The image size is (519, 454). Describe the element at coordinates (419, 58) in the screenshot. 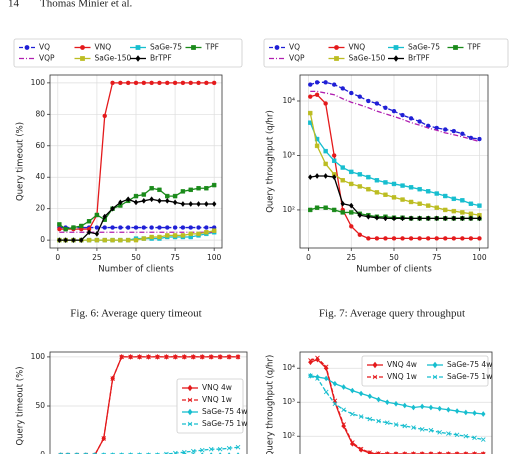

I see `legend-label: BrTPF` at that location.